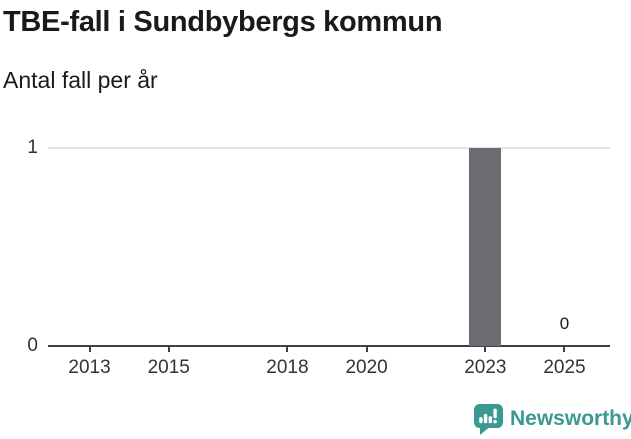  What do you see at coordinates (329, 147) in the screenshot?
I see `gridline-y1` at bounding box center [329, 147].